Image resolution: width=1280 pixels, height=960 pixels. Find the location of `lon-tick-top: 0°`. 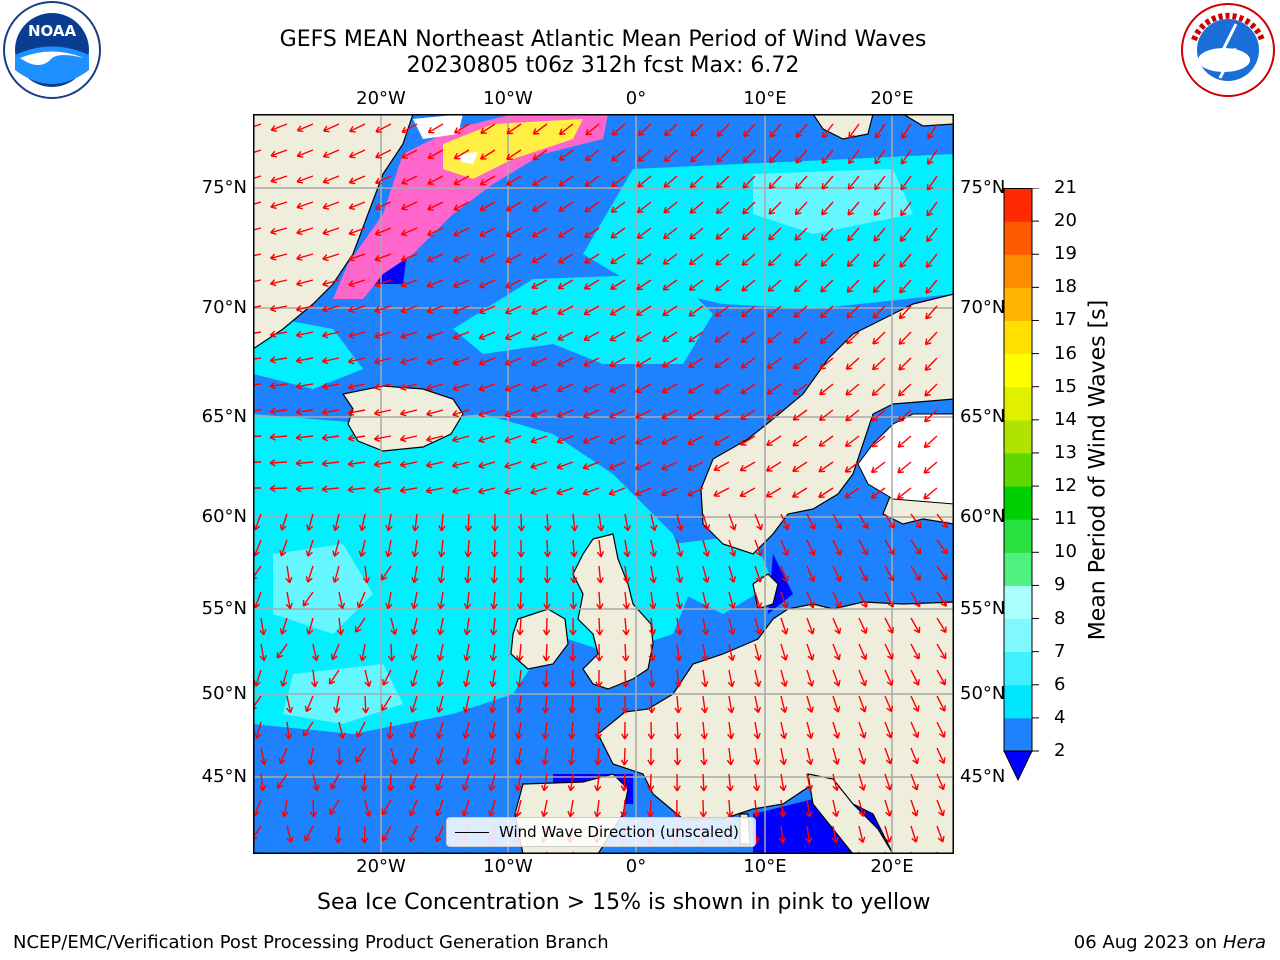

lon-tick-top: 0° is located at coordinates (636, 98).